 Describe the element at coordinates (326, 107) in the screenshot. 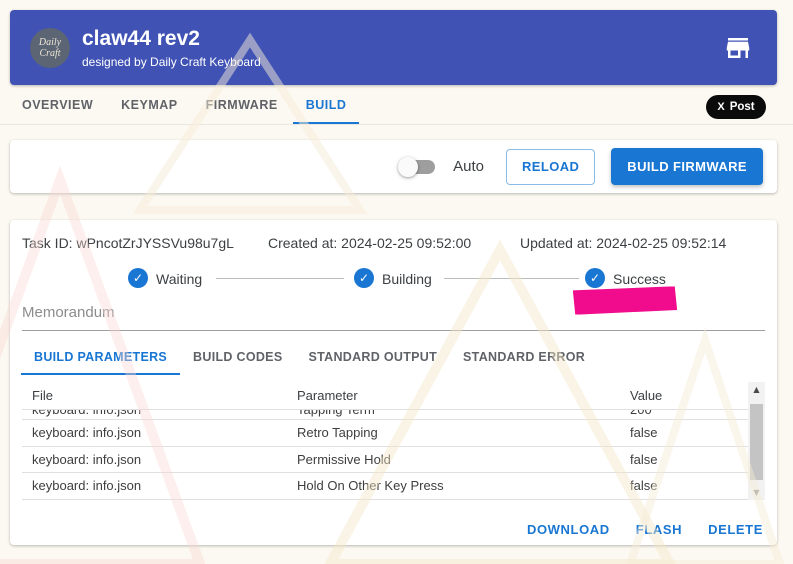

I see `tab-build: BUILD` at that location.